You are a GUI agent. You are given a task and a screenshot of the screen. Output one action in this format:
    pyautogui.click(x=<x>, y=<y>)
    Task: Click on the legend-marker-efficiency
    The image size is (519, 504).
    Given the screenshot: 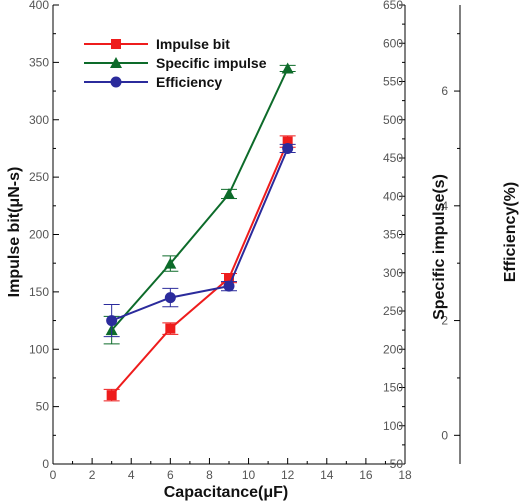 What is the action you would take?
    pyautogui.click(x=116, y=82)
    